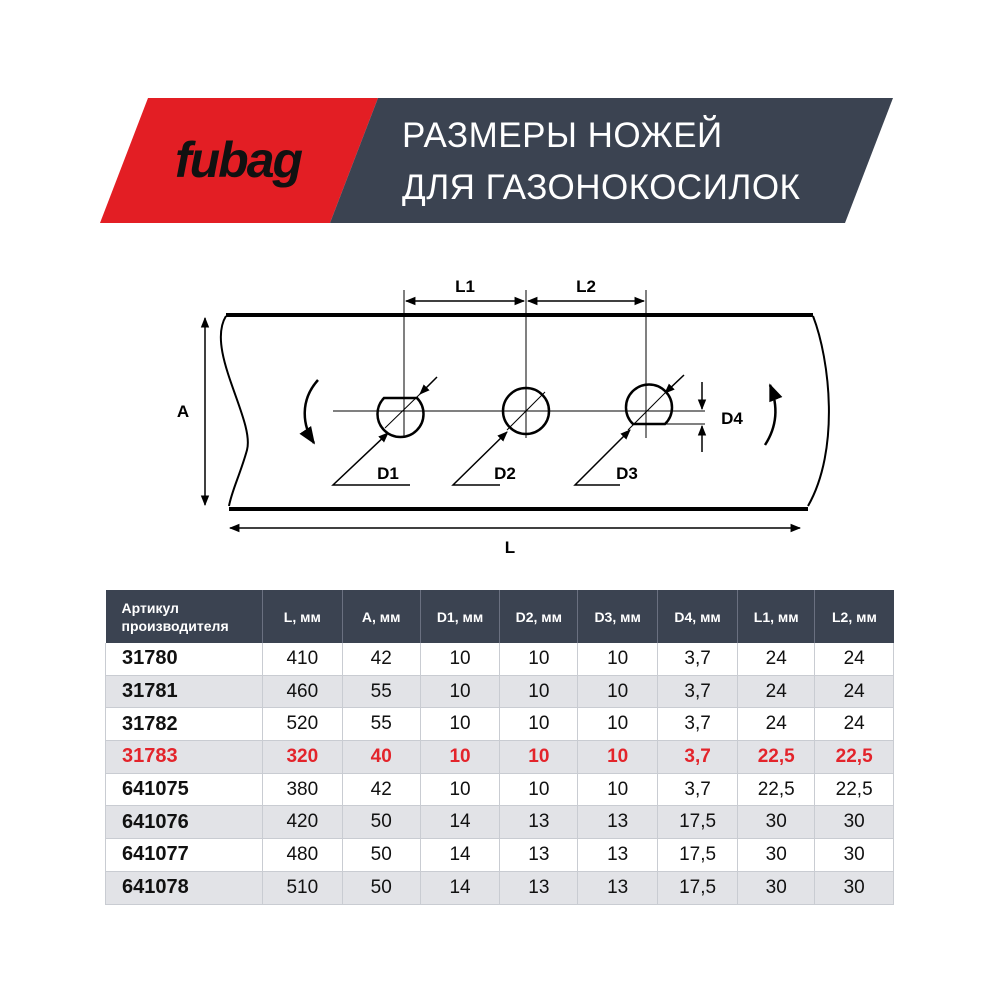  Describe the element at coordinates (184, 822) in the screenshot. I see `article-cell: 641076` at that location.